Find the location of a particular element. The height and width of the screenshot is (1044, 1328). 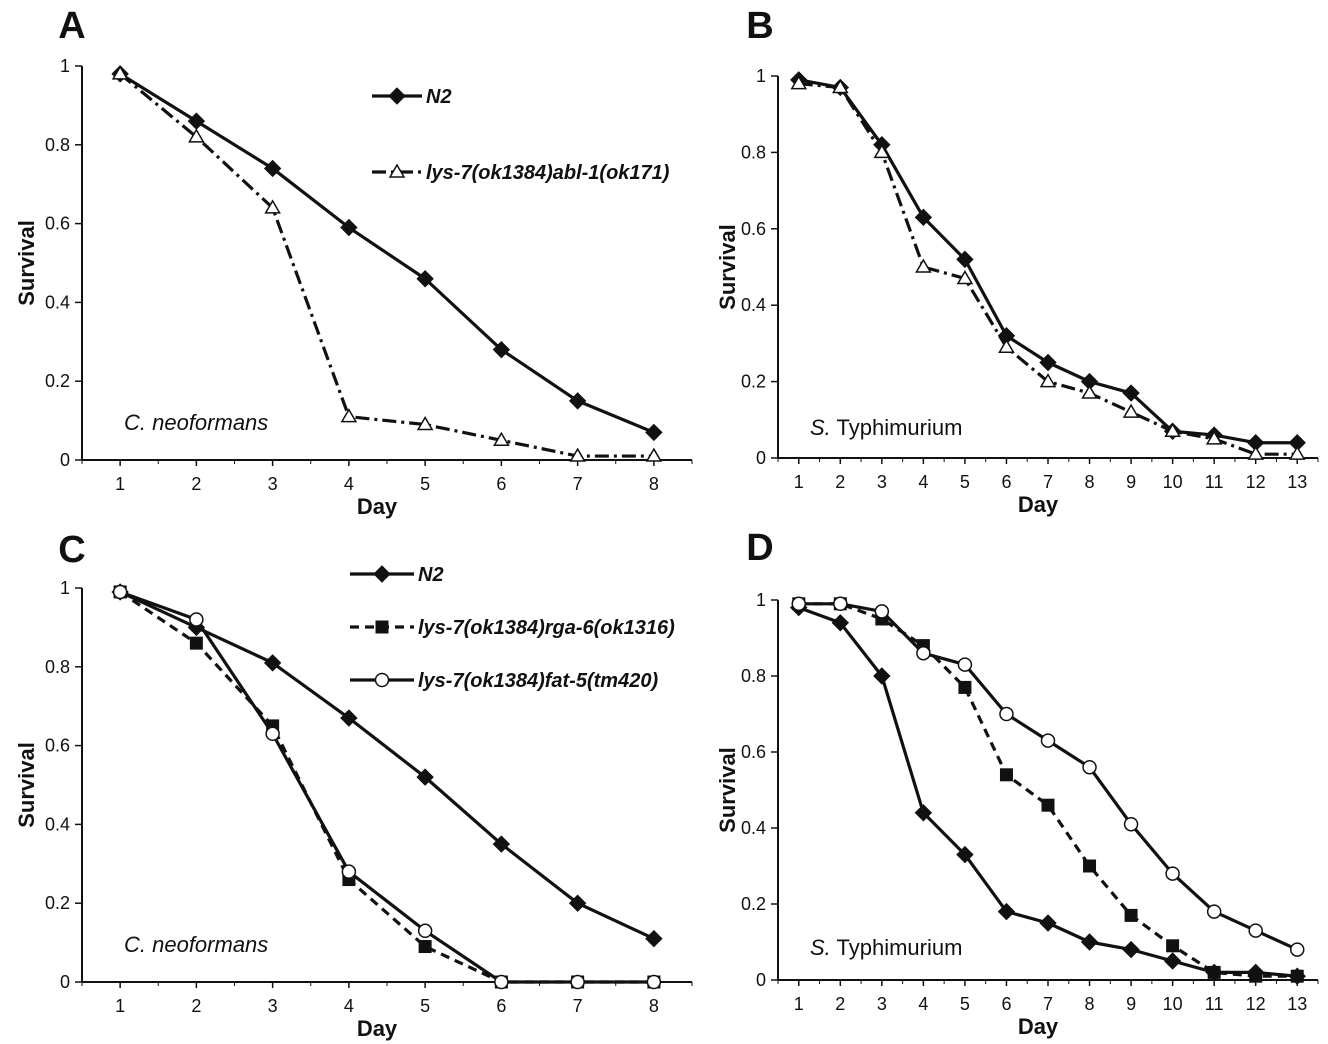

x-tick-label: 13 is located at coordinates (1297, 1004).